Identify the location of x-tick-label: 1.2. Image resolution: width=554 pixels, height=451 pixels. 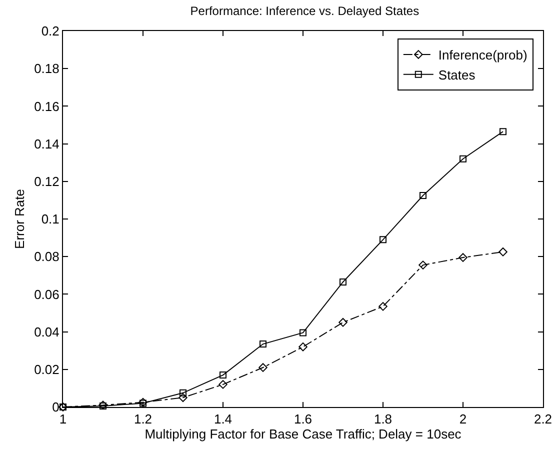
(143, 419).